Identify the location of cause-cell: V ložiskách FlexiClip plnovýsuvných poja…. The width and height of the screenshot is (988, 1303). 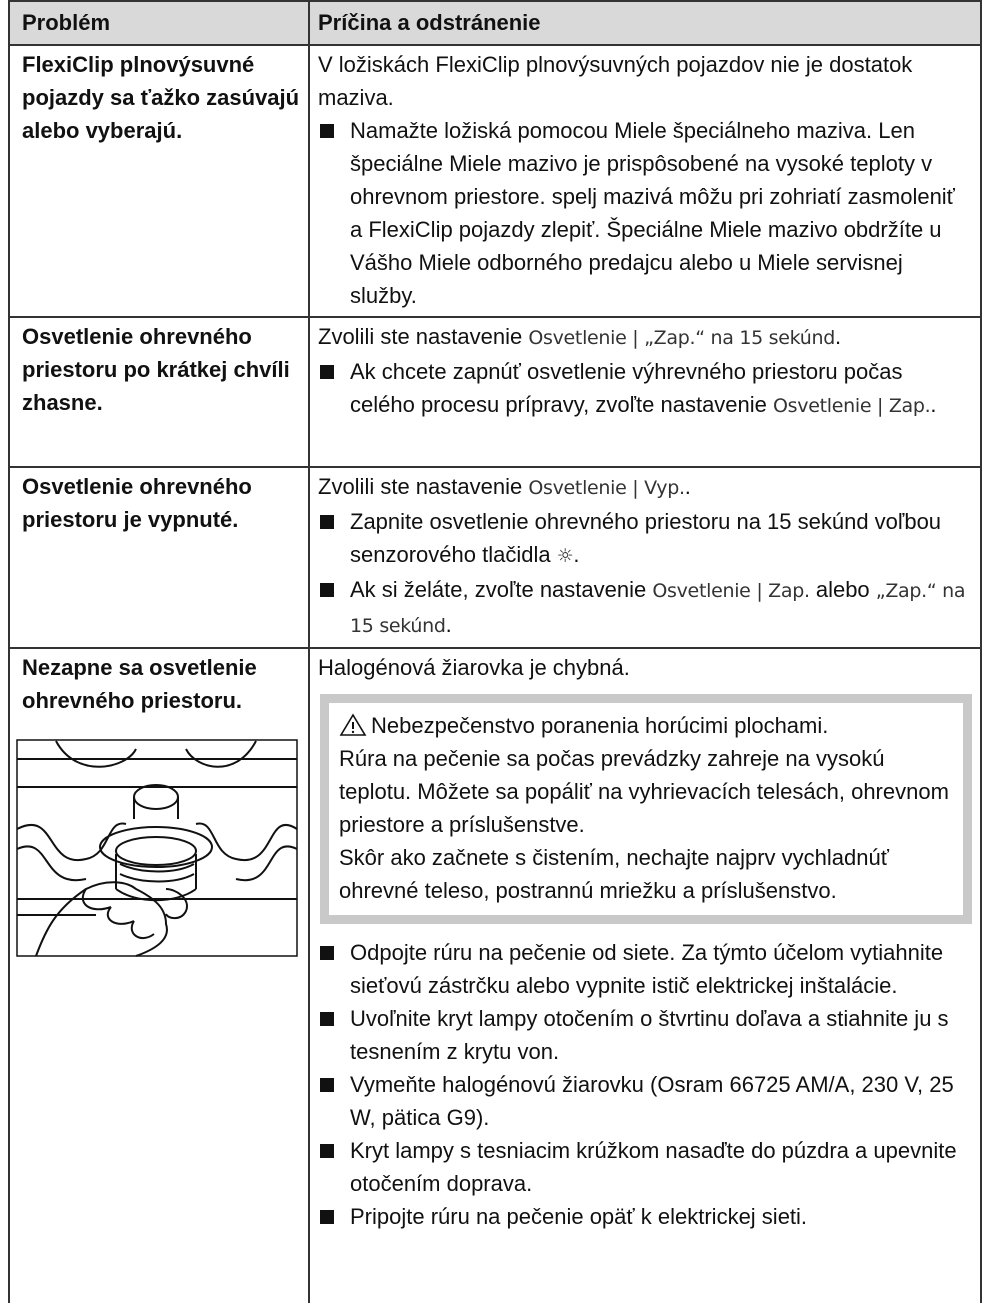
(645, 181).